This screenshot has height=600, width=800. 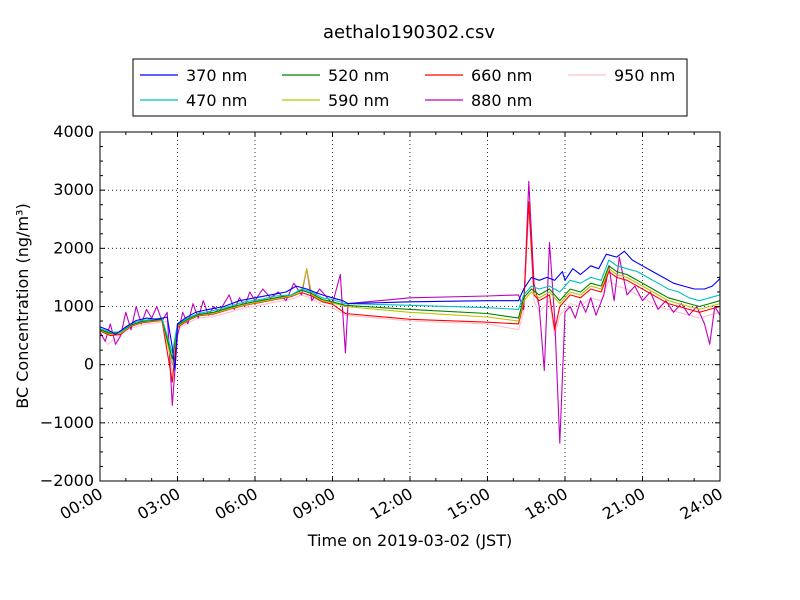 What do you see at coordinates (73, 306) in the screenshot?
I see `y-tick-label: 1000` at bounding box center [73, 306].